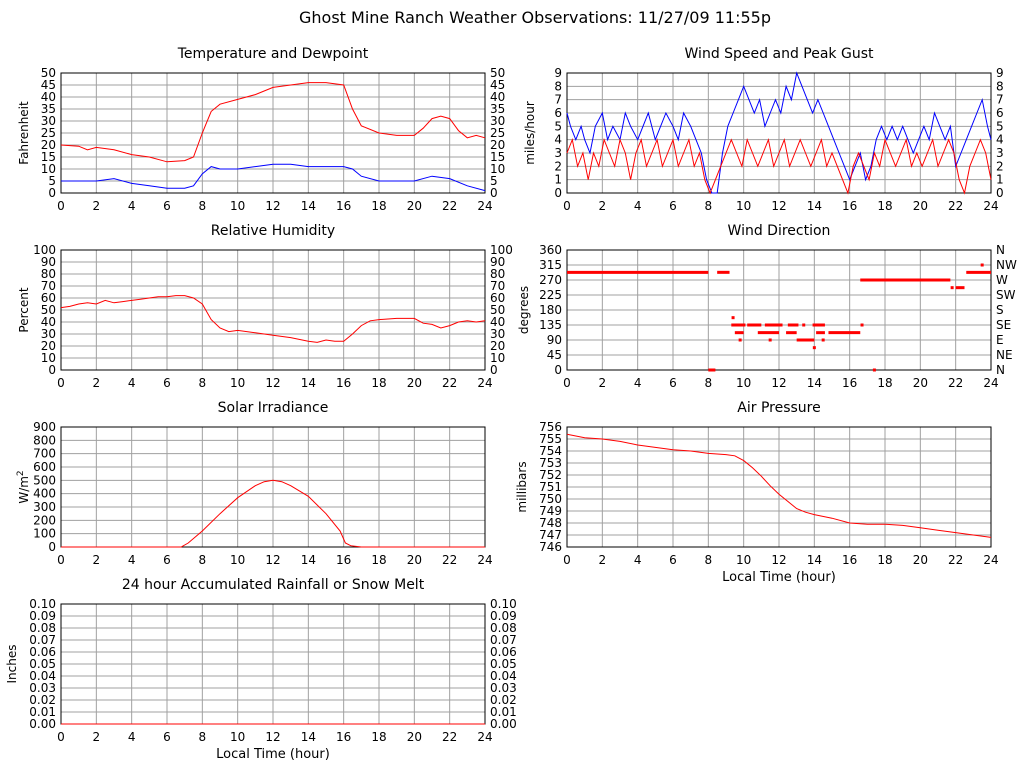 This screenshot has height=768, width=1024. What do you see at coordinates (48, 346) in the screenshot?
I see `y-tick-label: 20` at bounding box center [48, 346].